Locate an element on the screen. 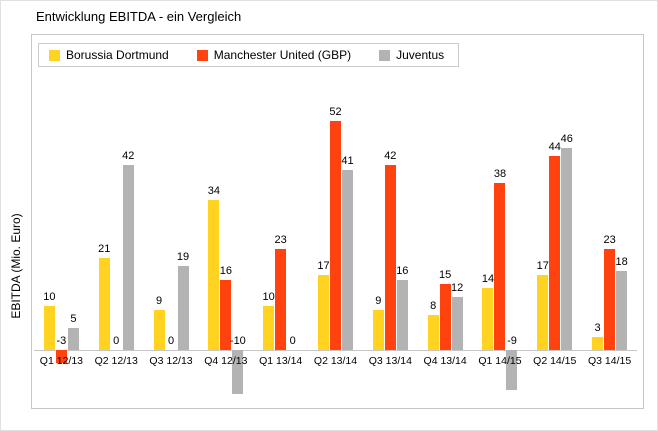 The height and width of the screenshot is (431, 658). x-tick-label: Q1 14/15 is located at coordinates (500, 361).